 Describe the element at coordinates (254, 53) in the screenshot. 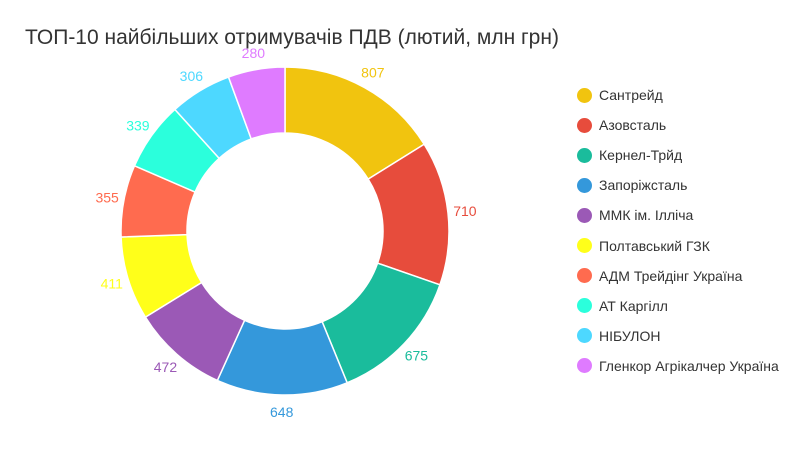

I see `slice-value-label: 280` at that location.